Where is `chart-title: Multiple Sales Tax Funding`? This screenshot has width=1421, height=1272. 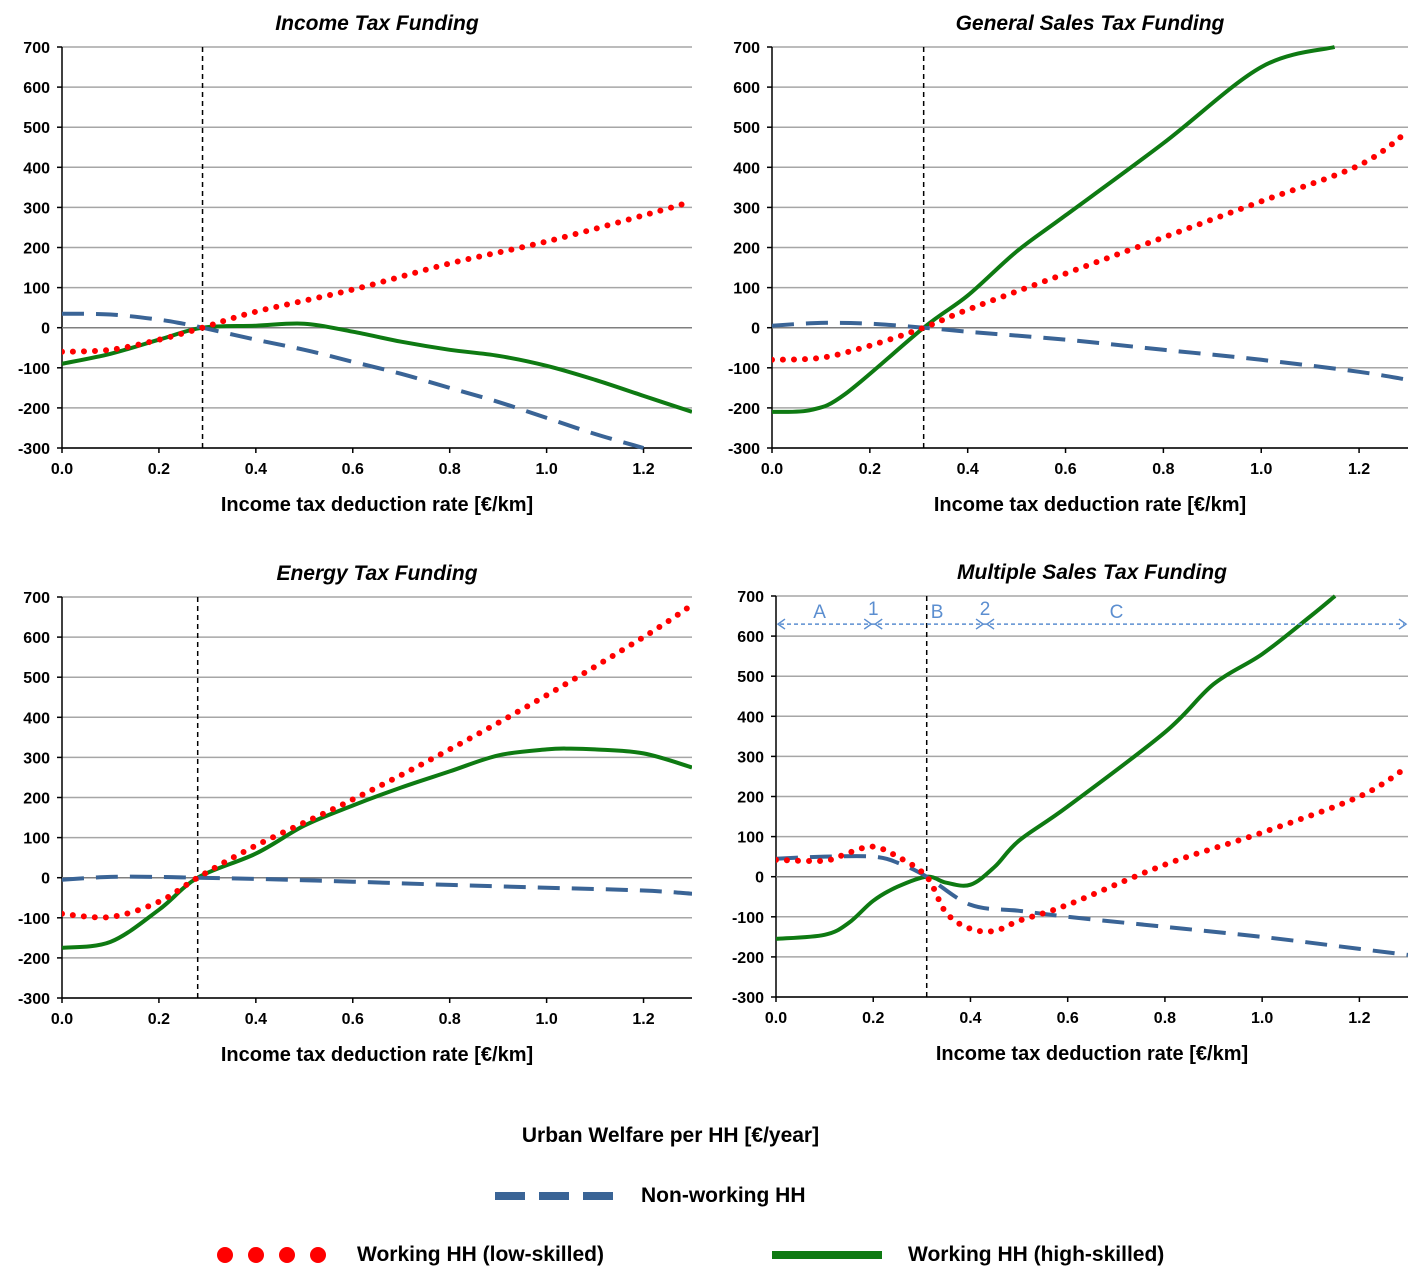 chart-title: Multiple Sales Tax Funding is located at coordinates (1092, 572).